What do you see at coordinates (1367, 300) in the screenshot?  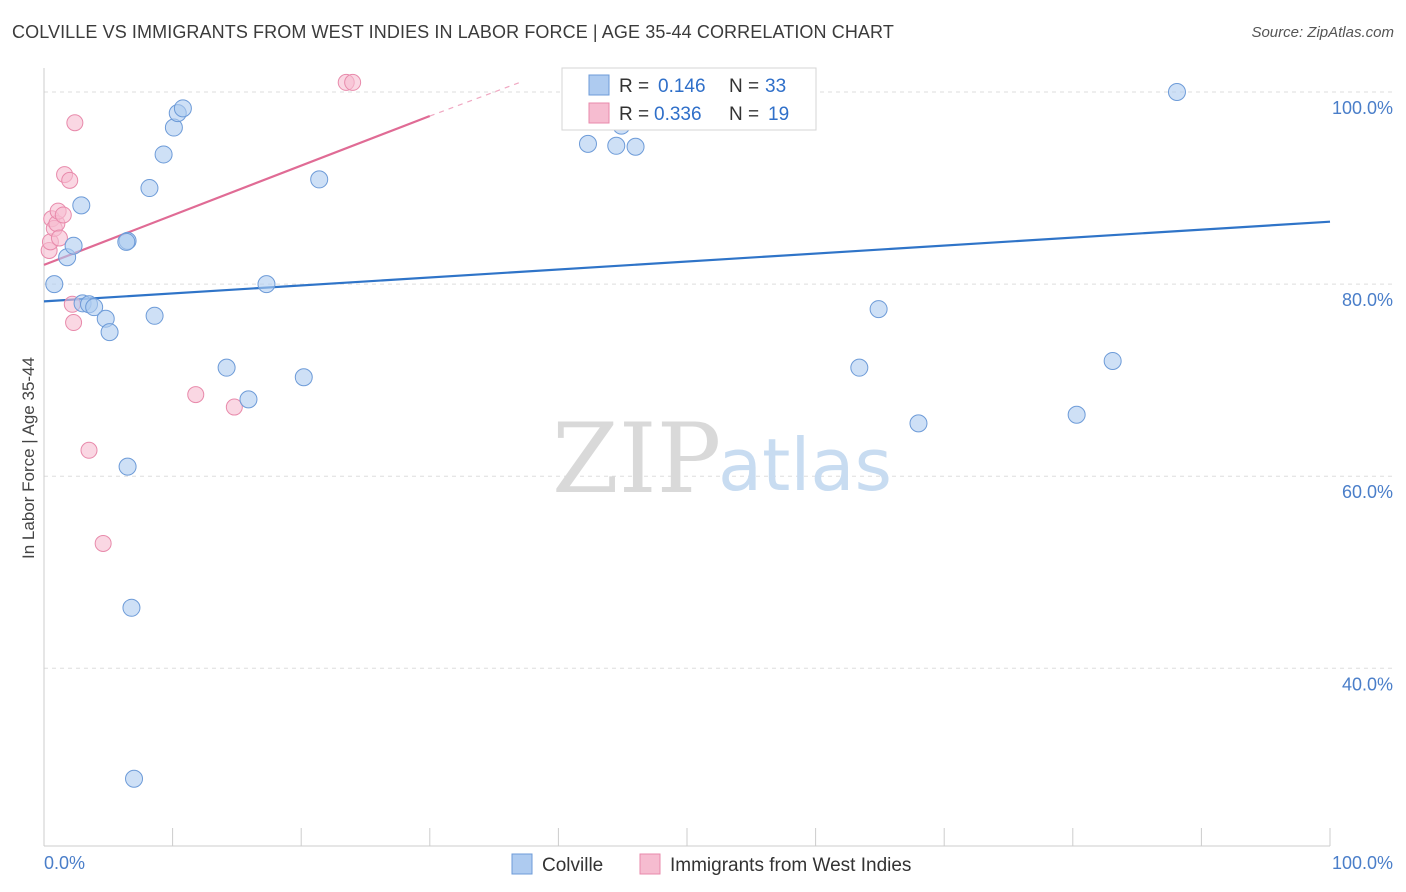 I see `y-tick-label-80: 80.0%` at bounding box center [1367, 300].